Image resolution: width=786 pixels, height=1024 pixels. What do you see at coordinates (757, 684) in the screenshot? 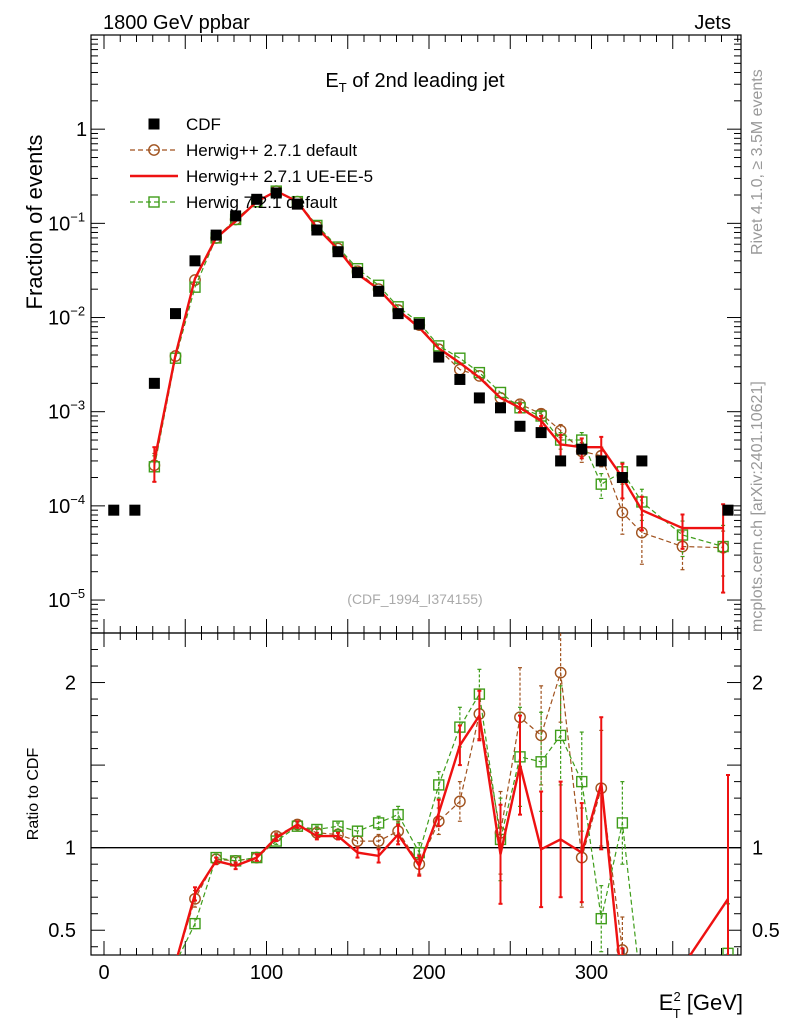
I see `ratio-y-tick-label-right: 2` at bounding box center [757, 684].